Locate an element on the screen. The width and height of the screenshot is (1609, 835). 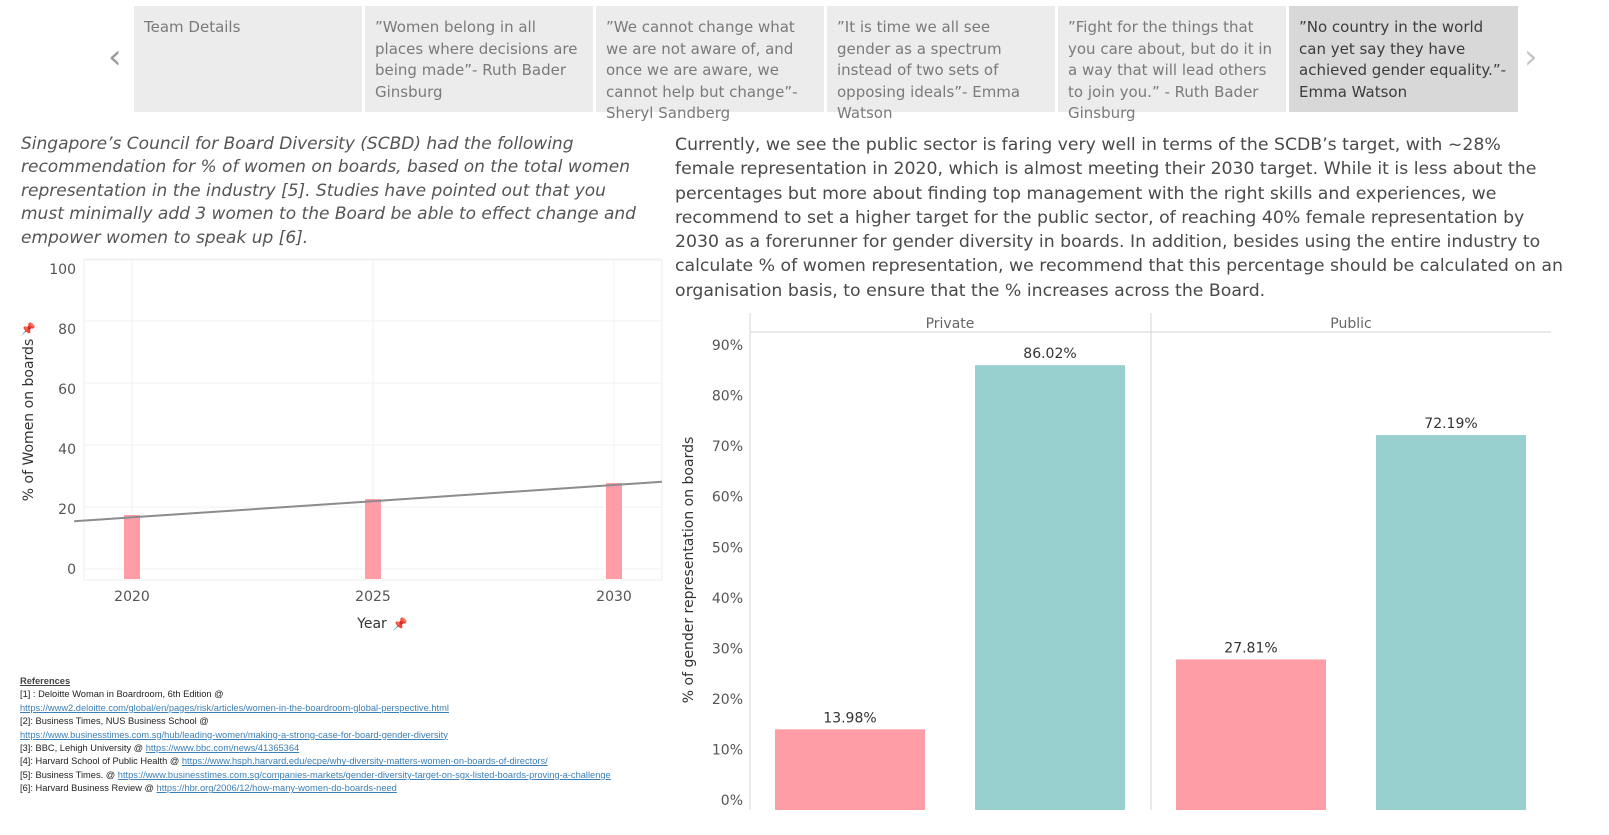
y-tick-label: 30% is located at coordinates (727, 649).